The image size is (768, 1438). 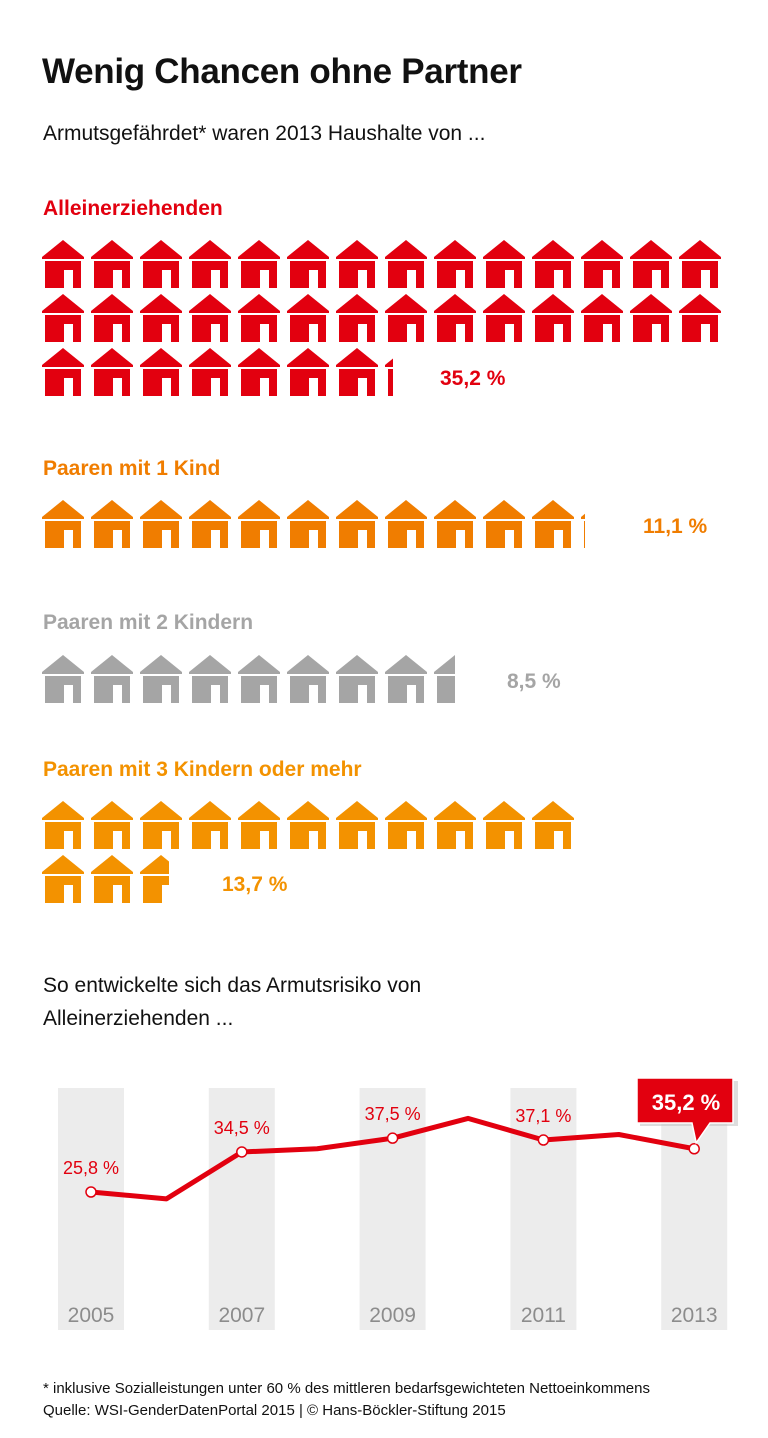 What do you see at coordinates (543, 1315) in the screenshot?
I see `x-tick-label: 2011` at bounding box center [543, 1315].